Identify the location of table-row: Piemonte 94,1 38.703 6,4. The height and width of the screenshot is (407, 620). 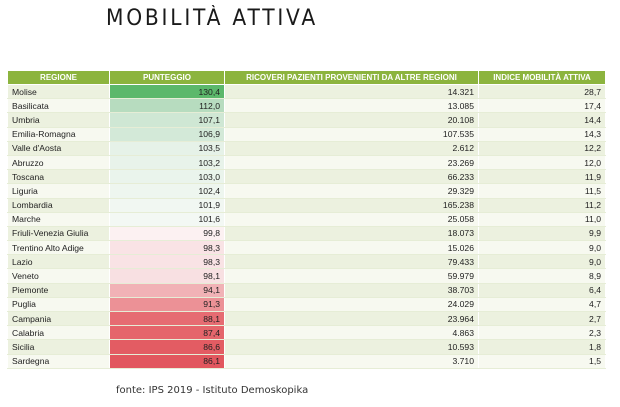
(306, 290).